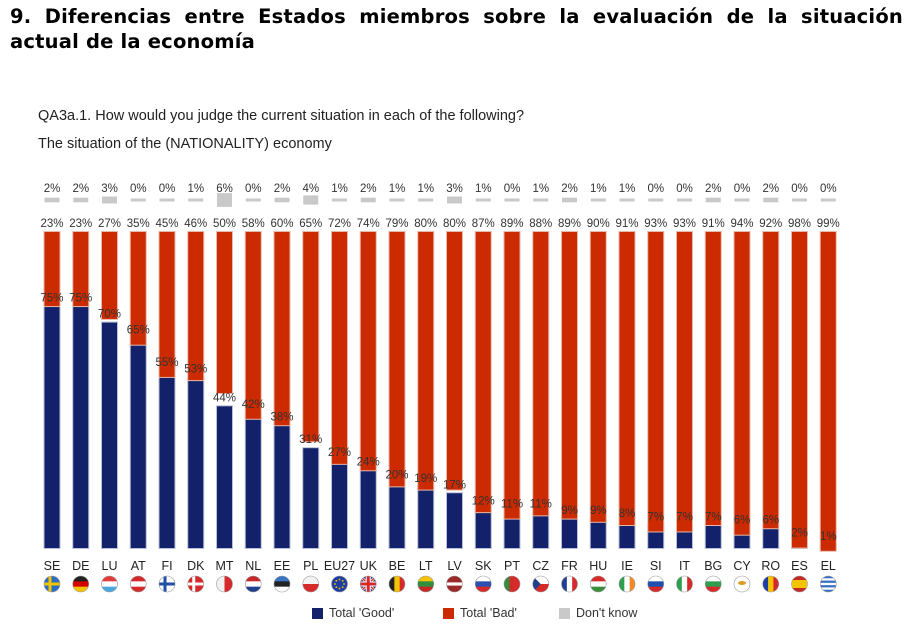  Describe the element at coordinates (311, 584) in the screenshot. I see `flag-pl-icon-border` at that location.